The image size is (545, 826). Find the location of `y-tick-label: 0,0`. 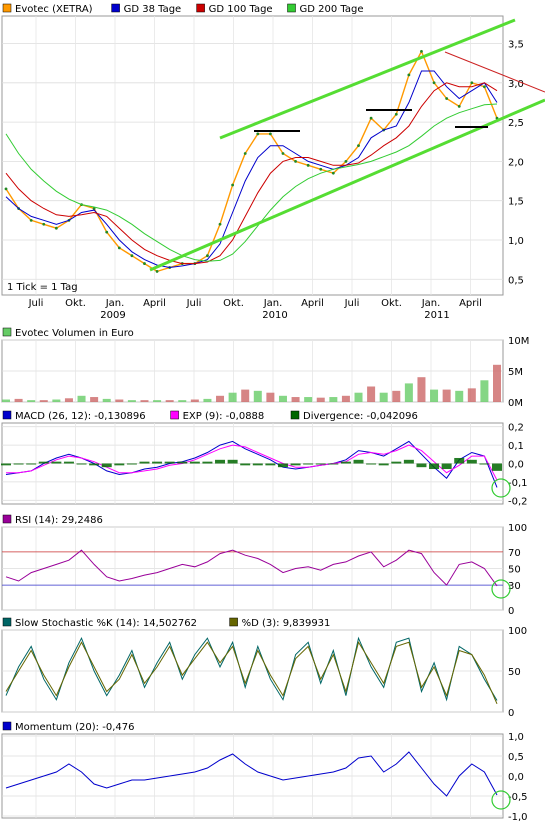

y-tick-label: 0,0 is located at coordinates (516, 777).